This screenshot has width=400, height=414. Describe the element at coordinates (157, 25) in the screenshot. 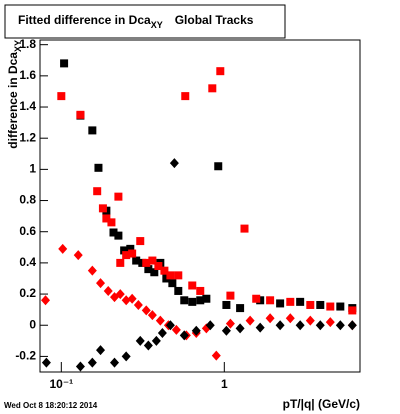

I see `title-subscript: XY` at that location.